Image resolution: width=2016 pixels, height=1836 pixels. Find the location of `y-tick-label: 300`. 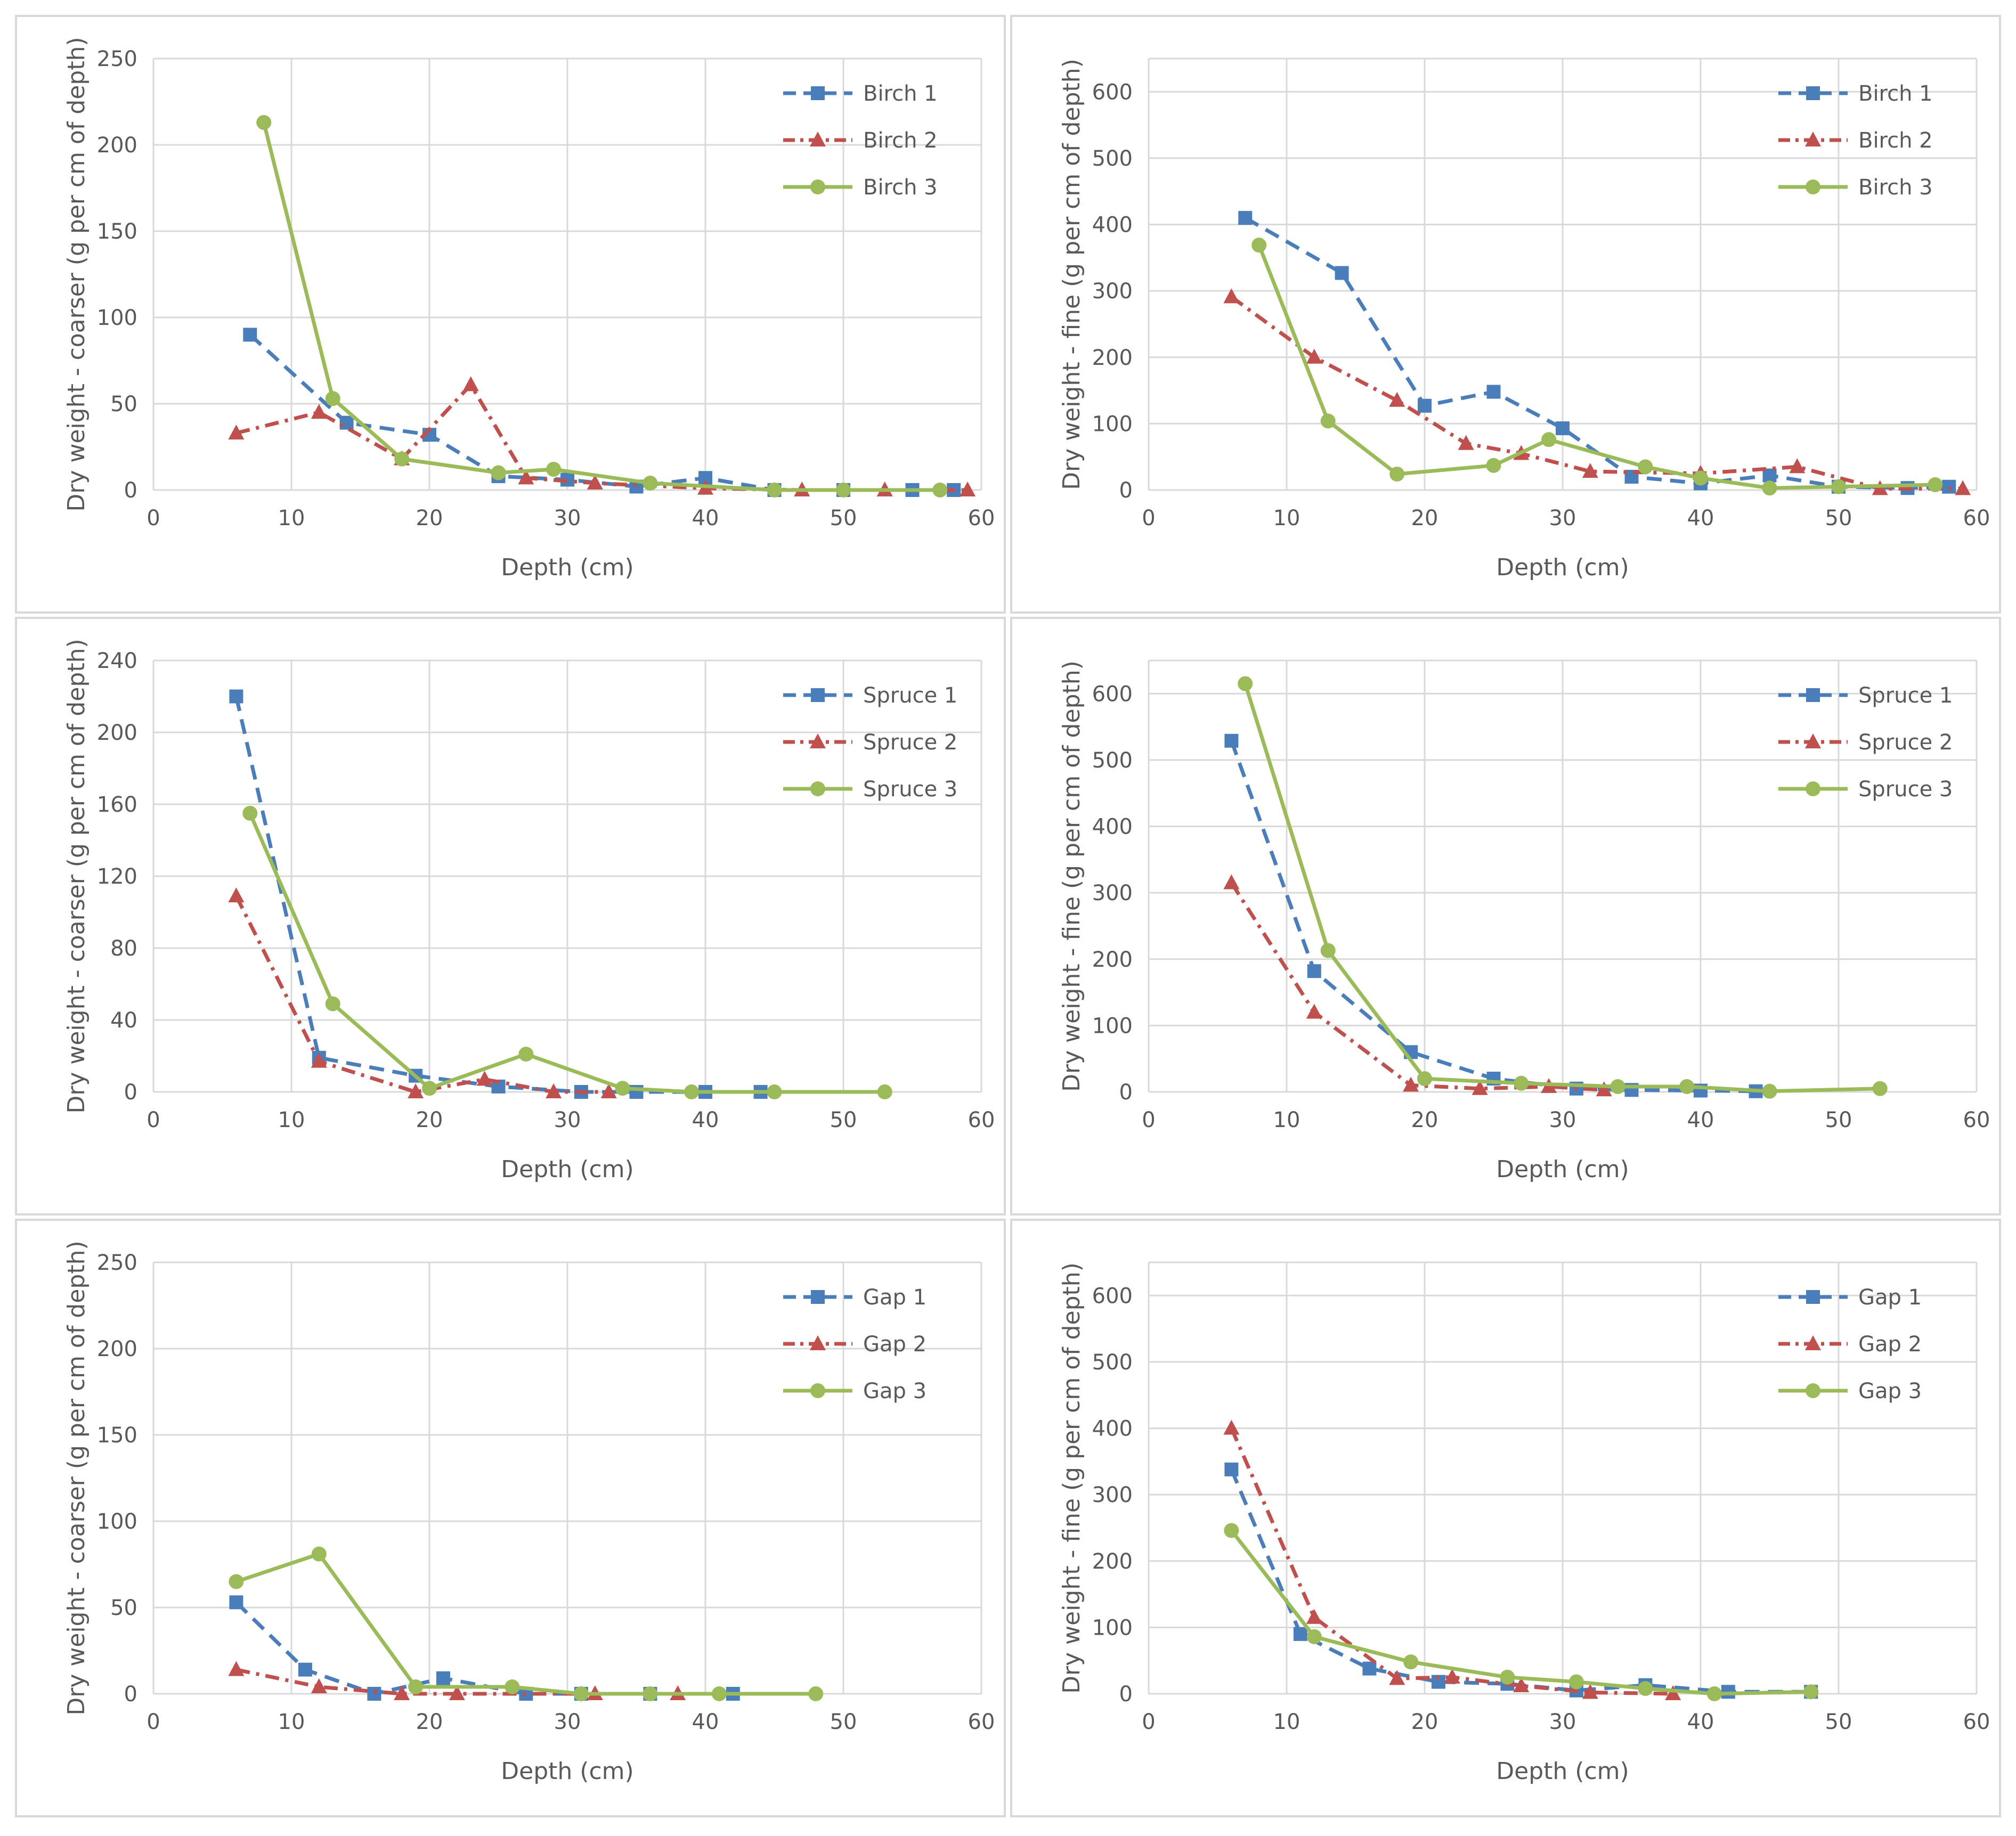

y-tick-label: 300 is located at coordinates (1113, 291).